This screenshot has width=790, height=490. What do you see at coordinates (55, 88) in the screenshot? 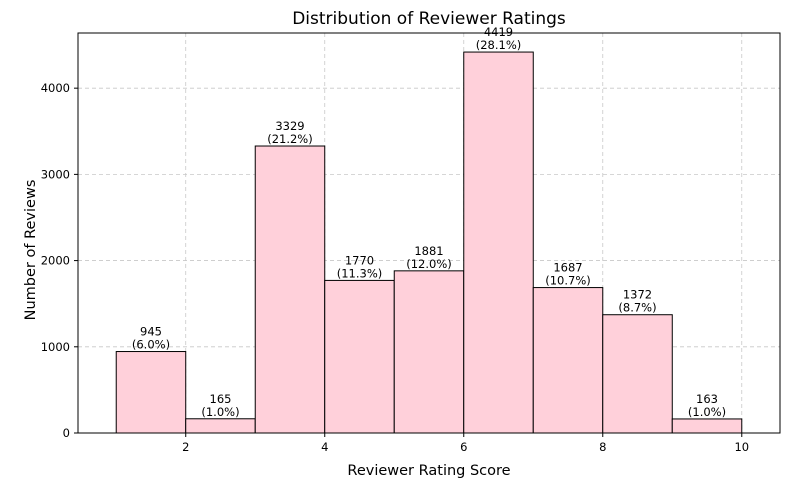
I see `y-tick-label: 4000` at bounding box center [55, 88].